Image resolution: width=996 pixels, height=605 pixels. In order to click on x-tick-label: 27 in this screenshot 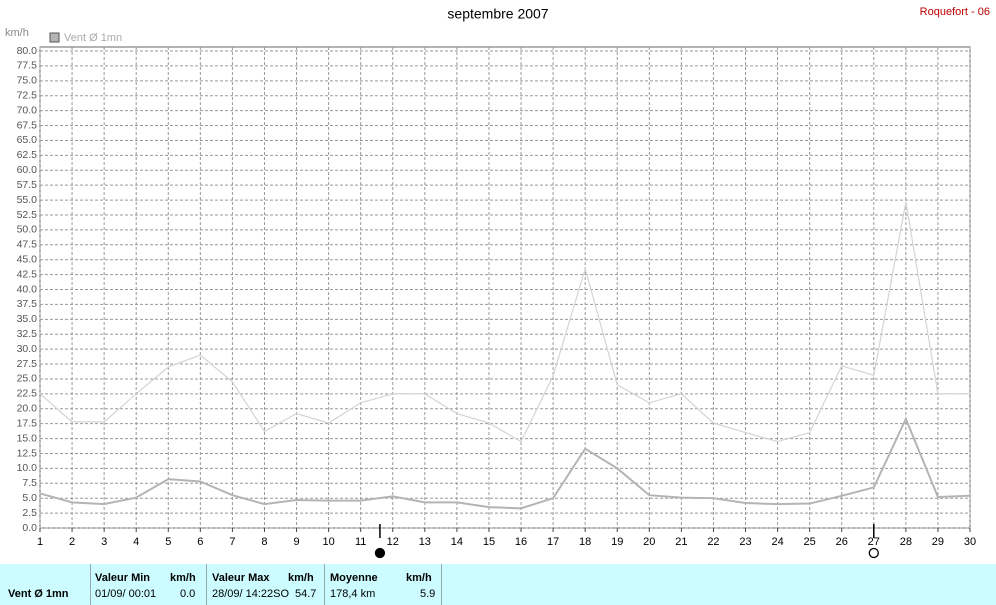, I will do `click(874, 542)`.